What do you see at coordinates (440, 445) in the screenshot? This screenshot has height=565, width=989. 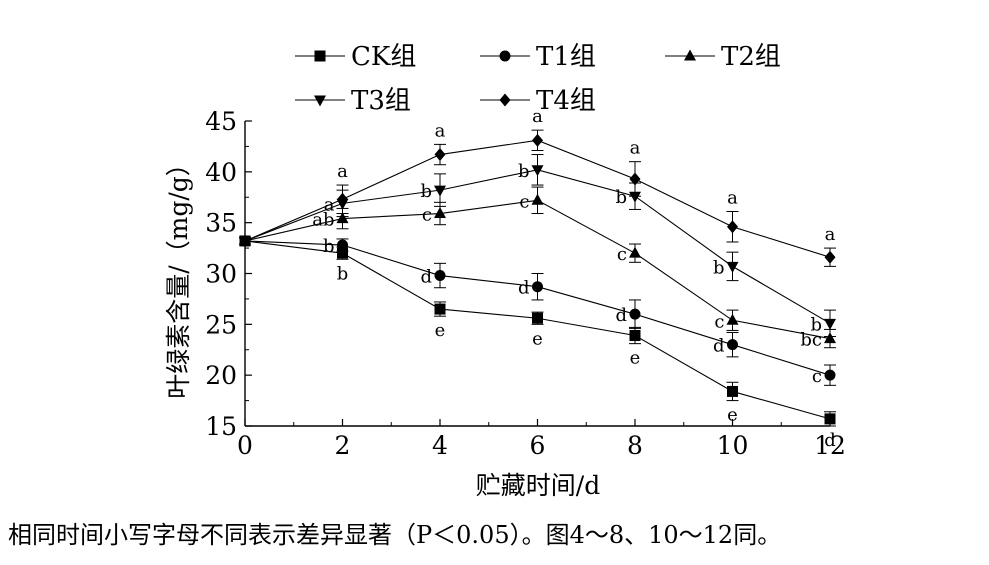 I see `x-tick-label: 4` at bounding box center [440, 445].